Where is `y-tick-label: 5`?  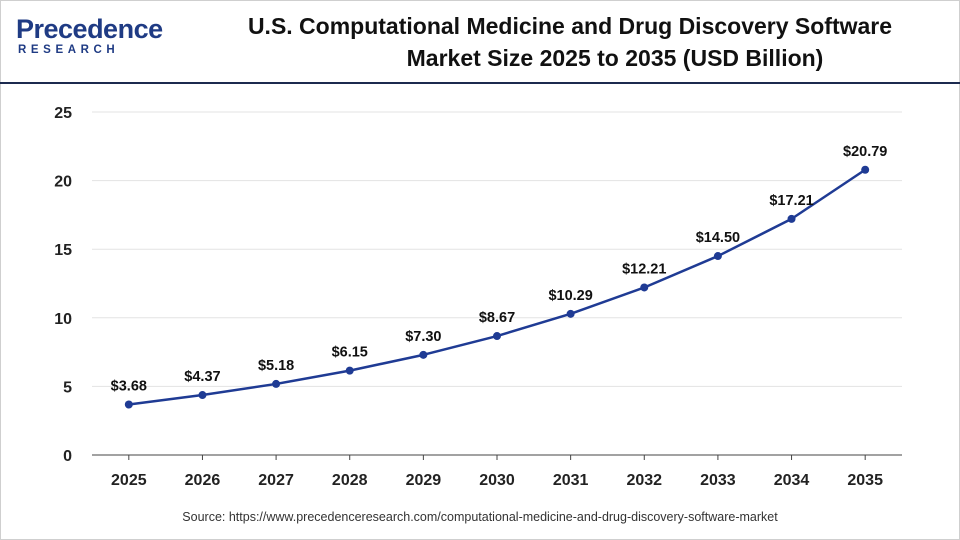 y-tick-label: 5 is located at coordinates (67, 387).